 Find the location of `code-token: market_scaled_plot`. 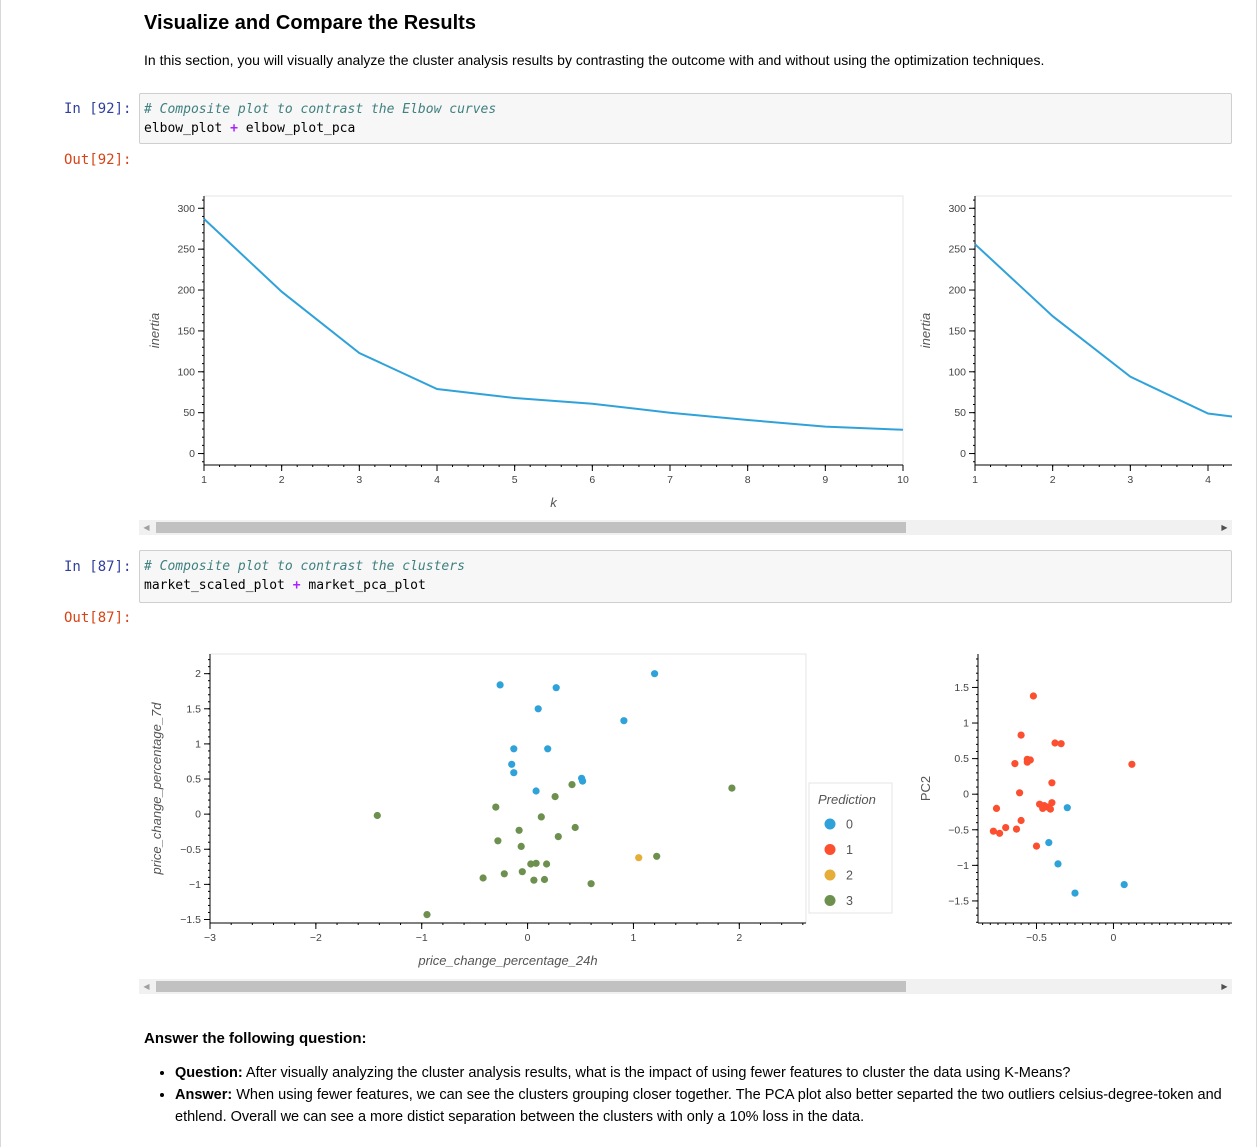

code-token: market_scaled_plot is located at coordinates (214, 585).